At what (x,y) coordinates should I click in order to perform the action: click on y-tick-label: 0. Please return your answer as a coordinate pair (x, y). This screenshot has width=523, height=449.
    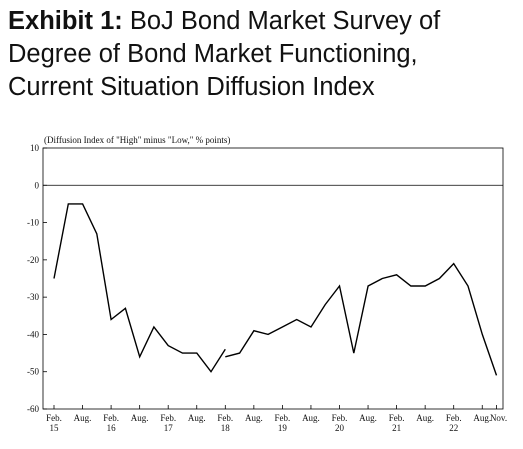
    Looking at the image, I should click on (37, 185).